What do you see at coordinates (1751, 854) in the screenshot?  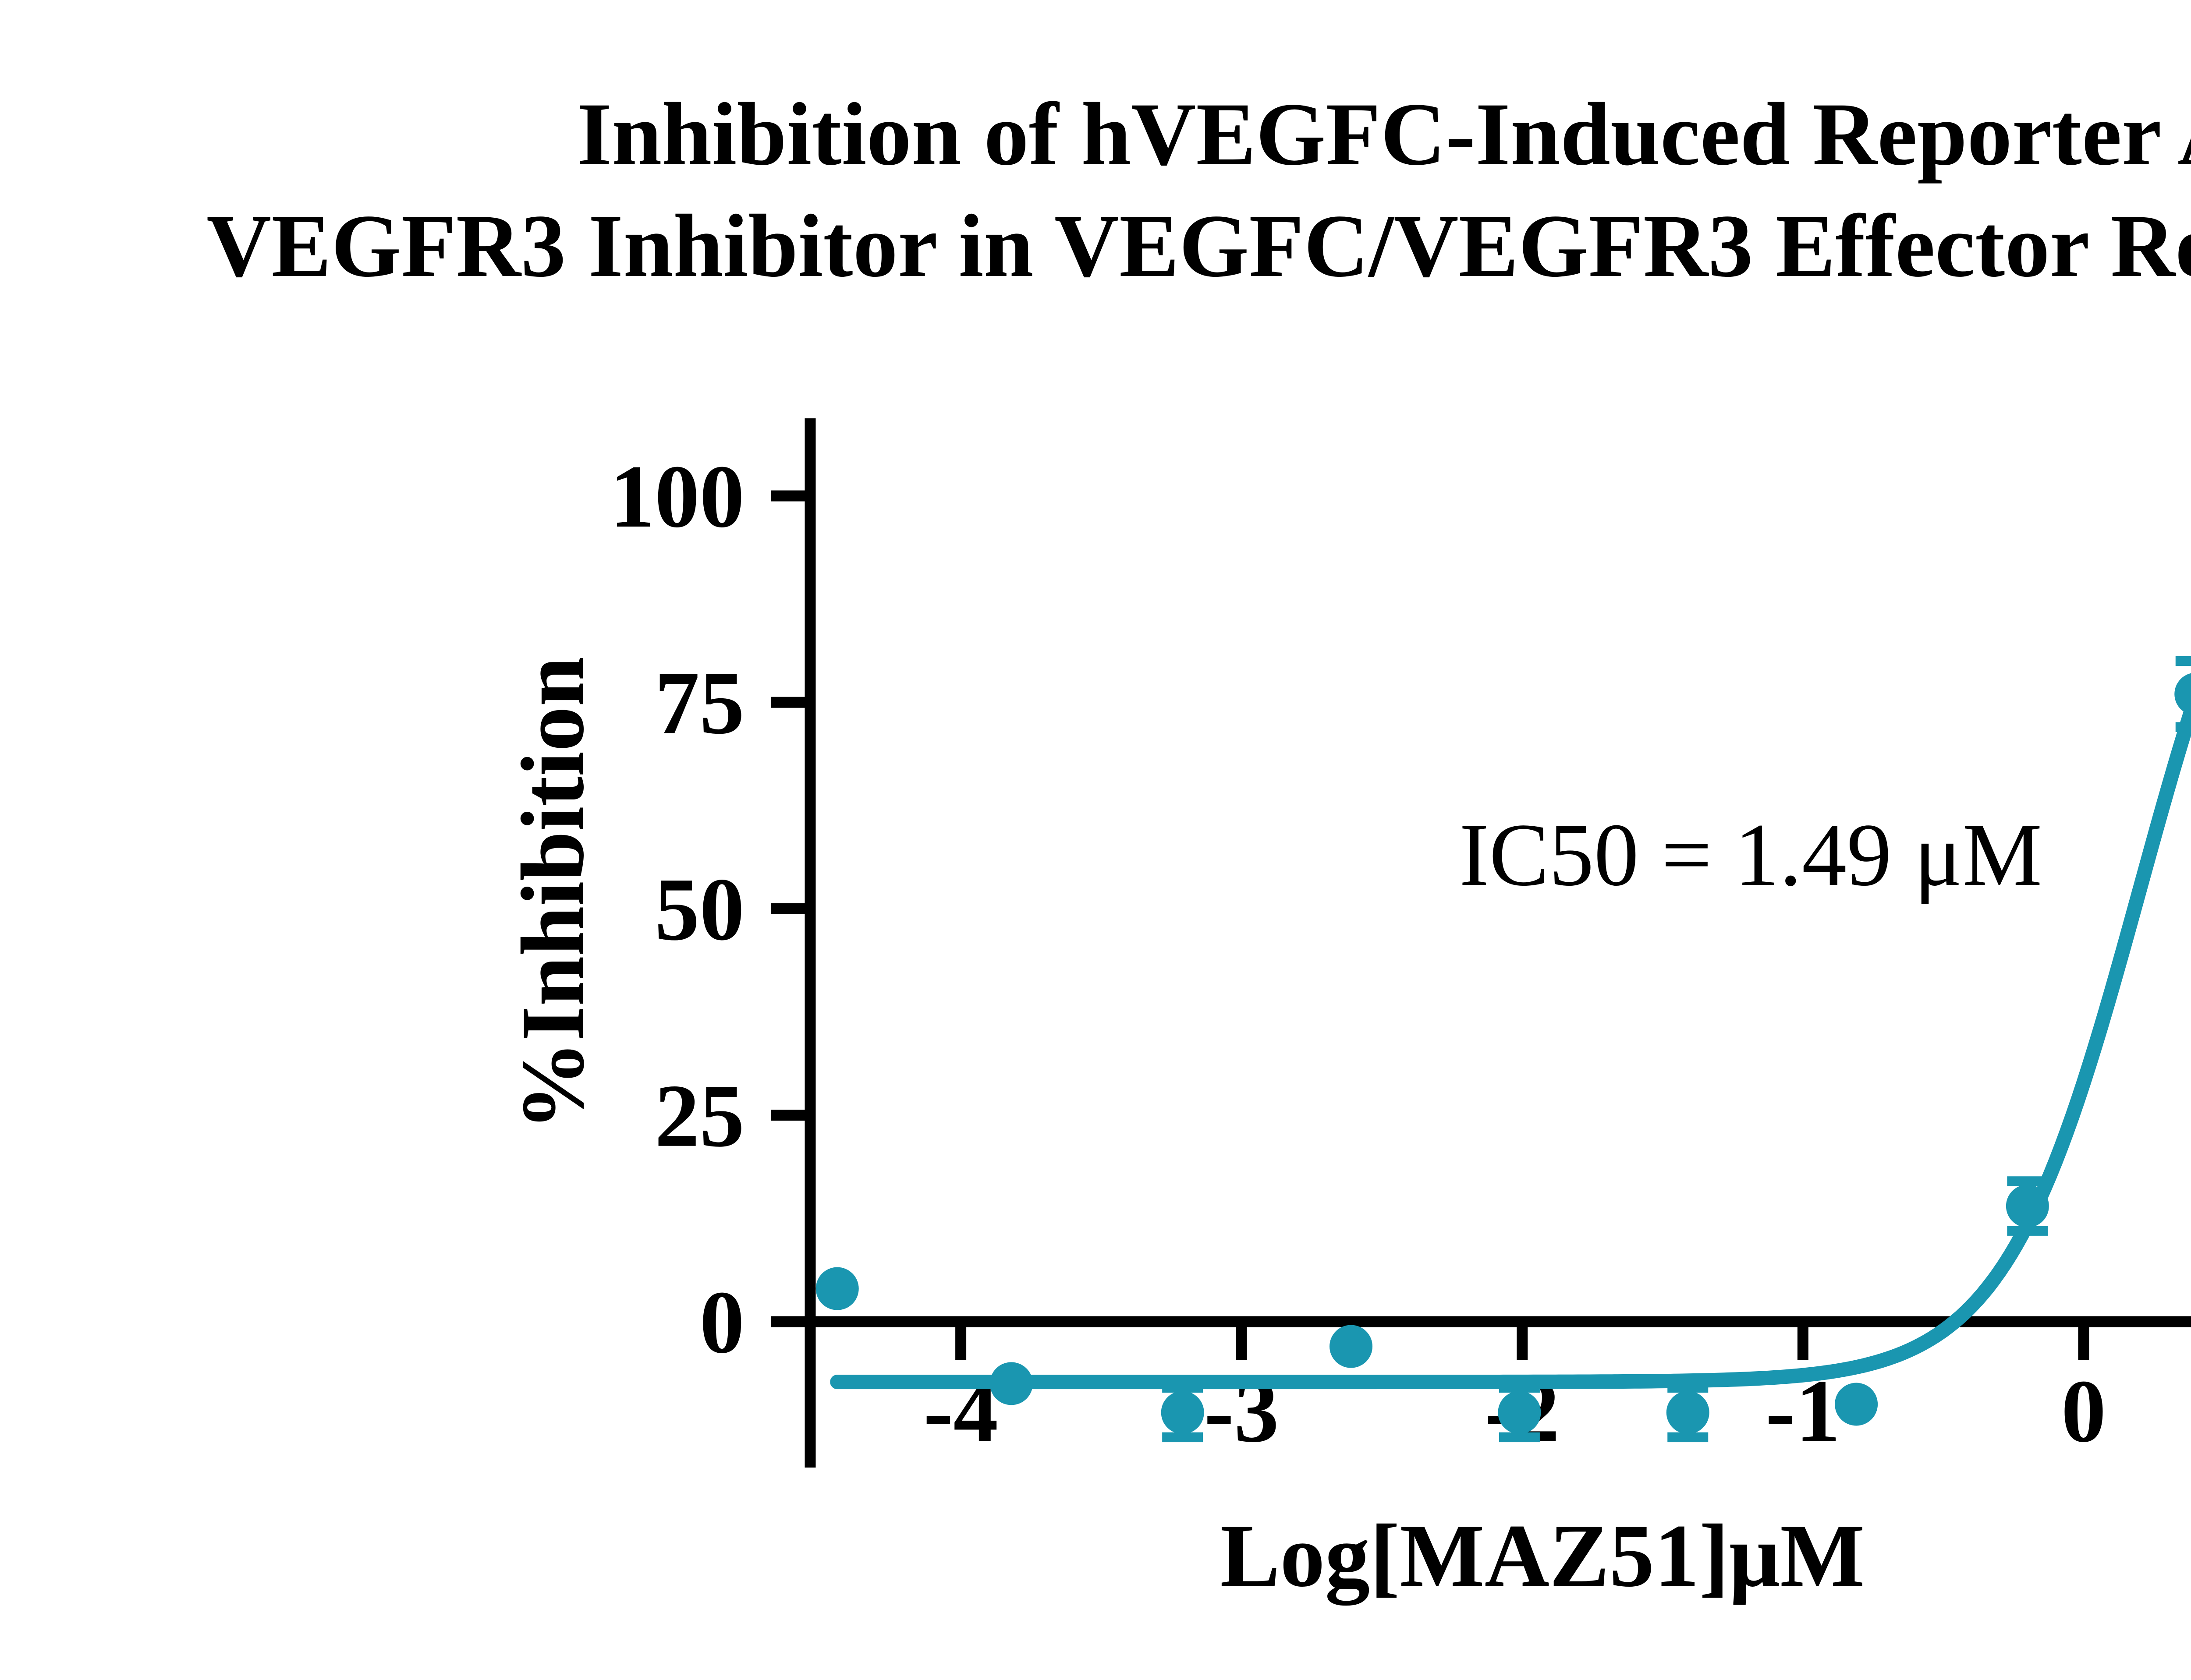 I see `ic50-annotation: IC50 = 1.49 μM` at bounding box center [1751, 854].